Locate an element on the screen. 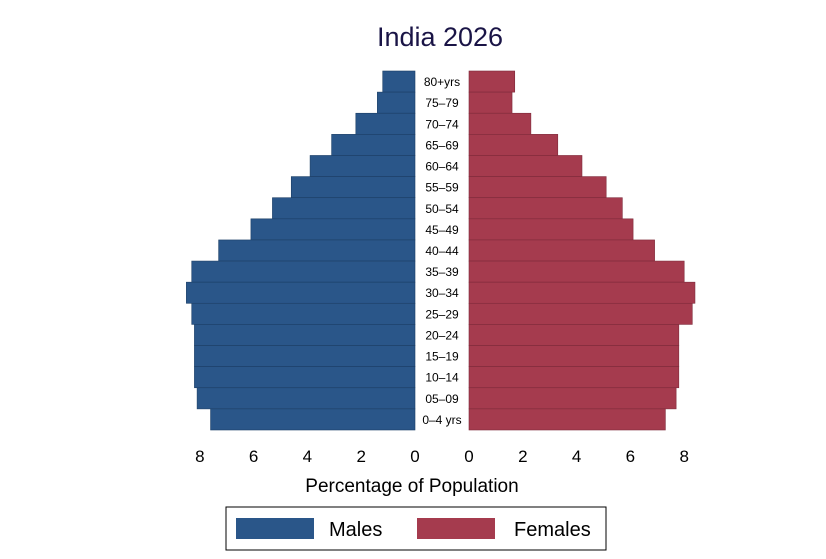  chart-title: India 2026 is located at coordinates (440, 37).